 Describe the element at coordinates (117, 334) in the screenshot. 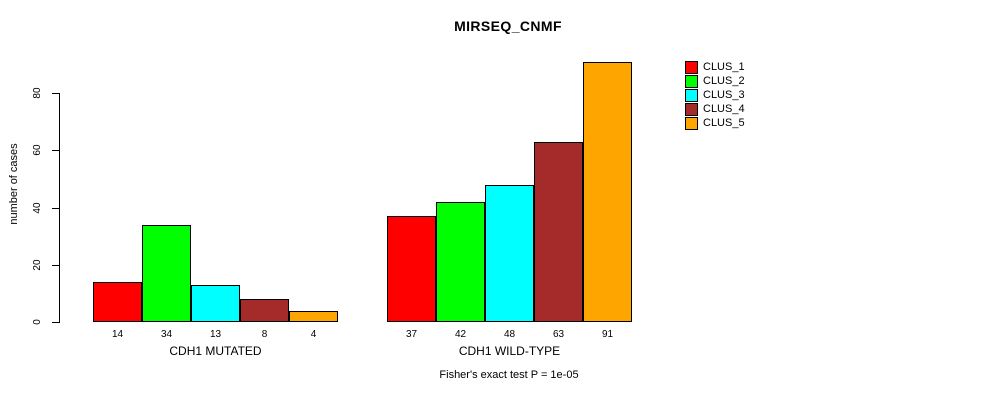

I see `bar-count-label-cdh1-mutated-clus-1: 14` at that location.